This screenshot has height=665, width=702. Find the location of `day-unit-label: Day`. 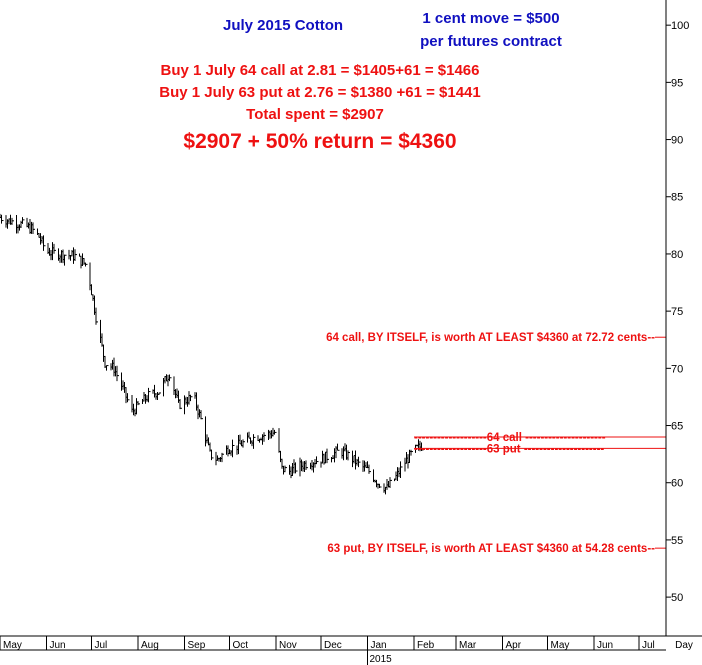

day-unit-label: Day is located at coordinates (684, 645).